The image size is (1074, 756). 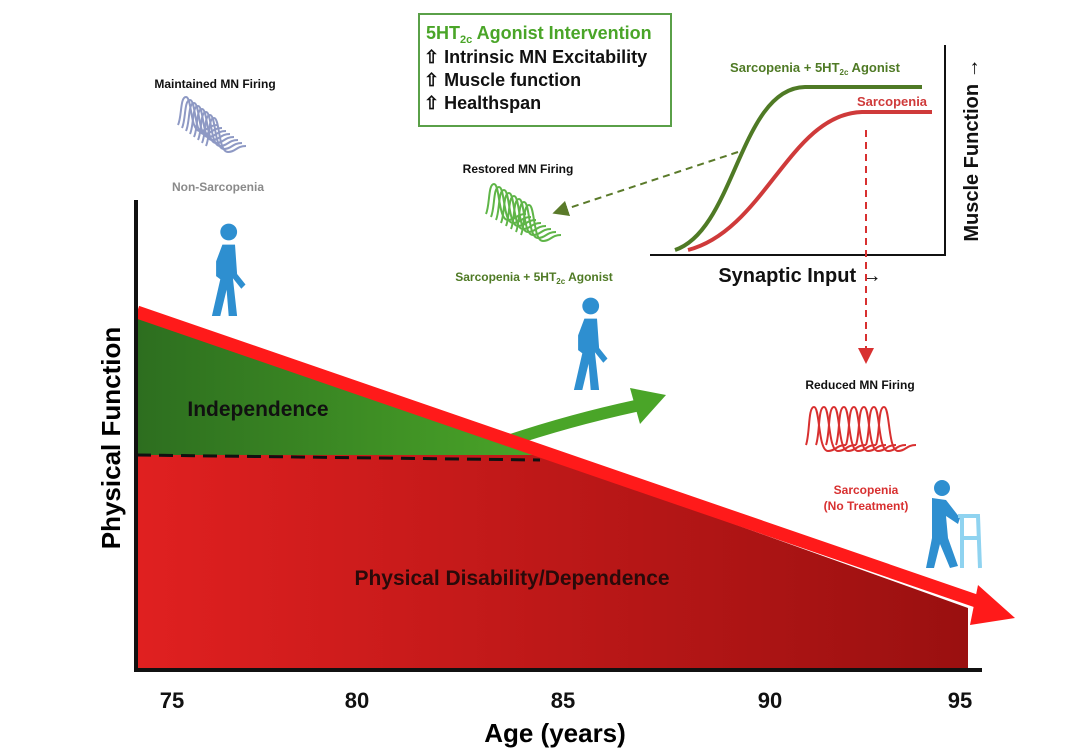 I want to click on label-subscript: 2c, so click(x=844, y=72).